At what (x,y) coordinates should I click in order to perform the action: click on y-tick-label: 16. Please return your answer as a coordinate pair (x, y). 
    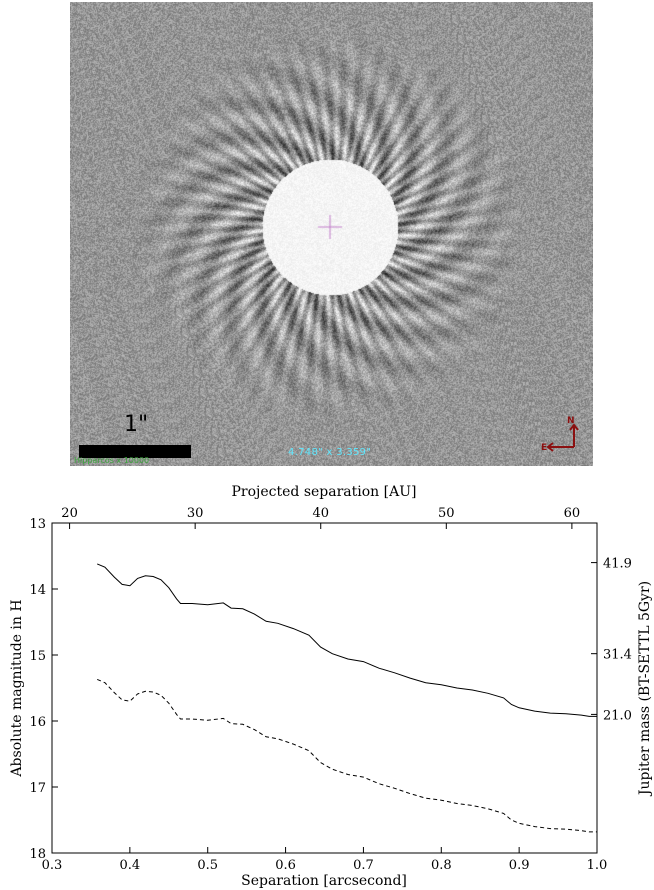
    Looking at the image, I should click on (37, 722).